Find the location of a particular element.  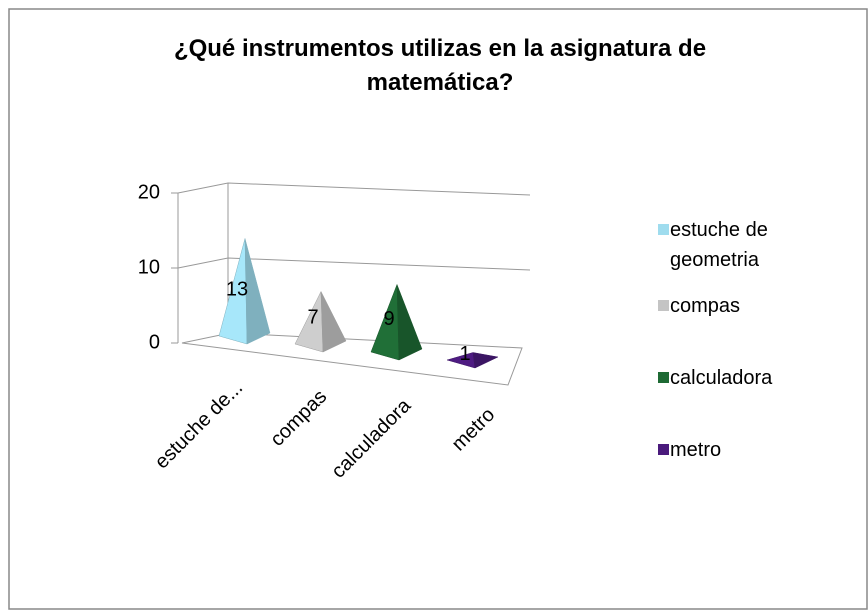

legend-label: metro is located at coordinates (696, 450).